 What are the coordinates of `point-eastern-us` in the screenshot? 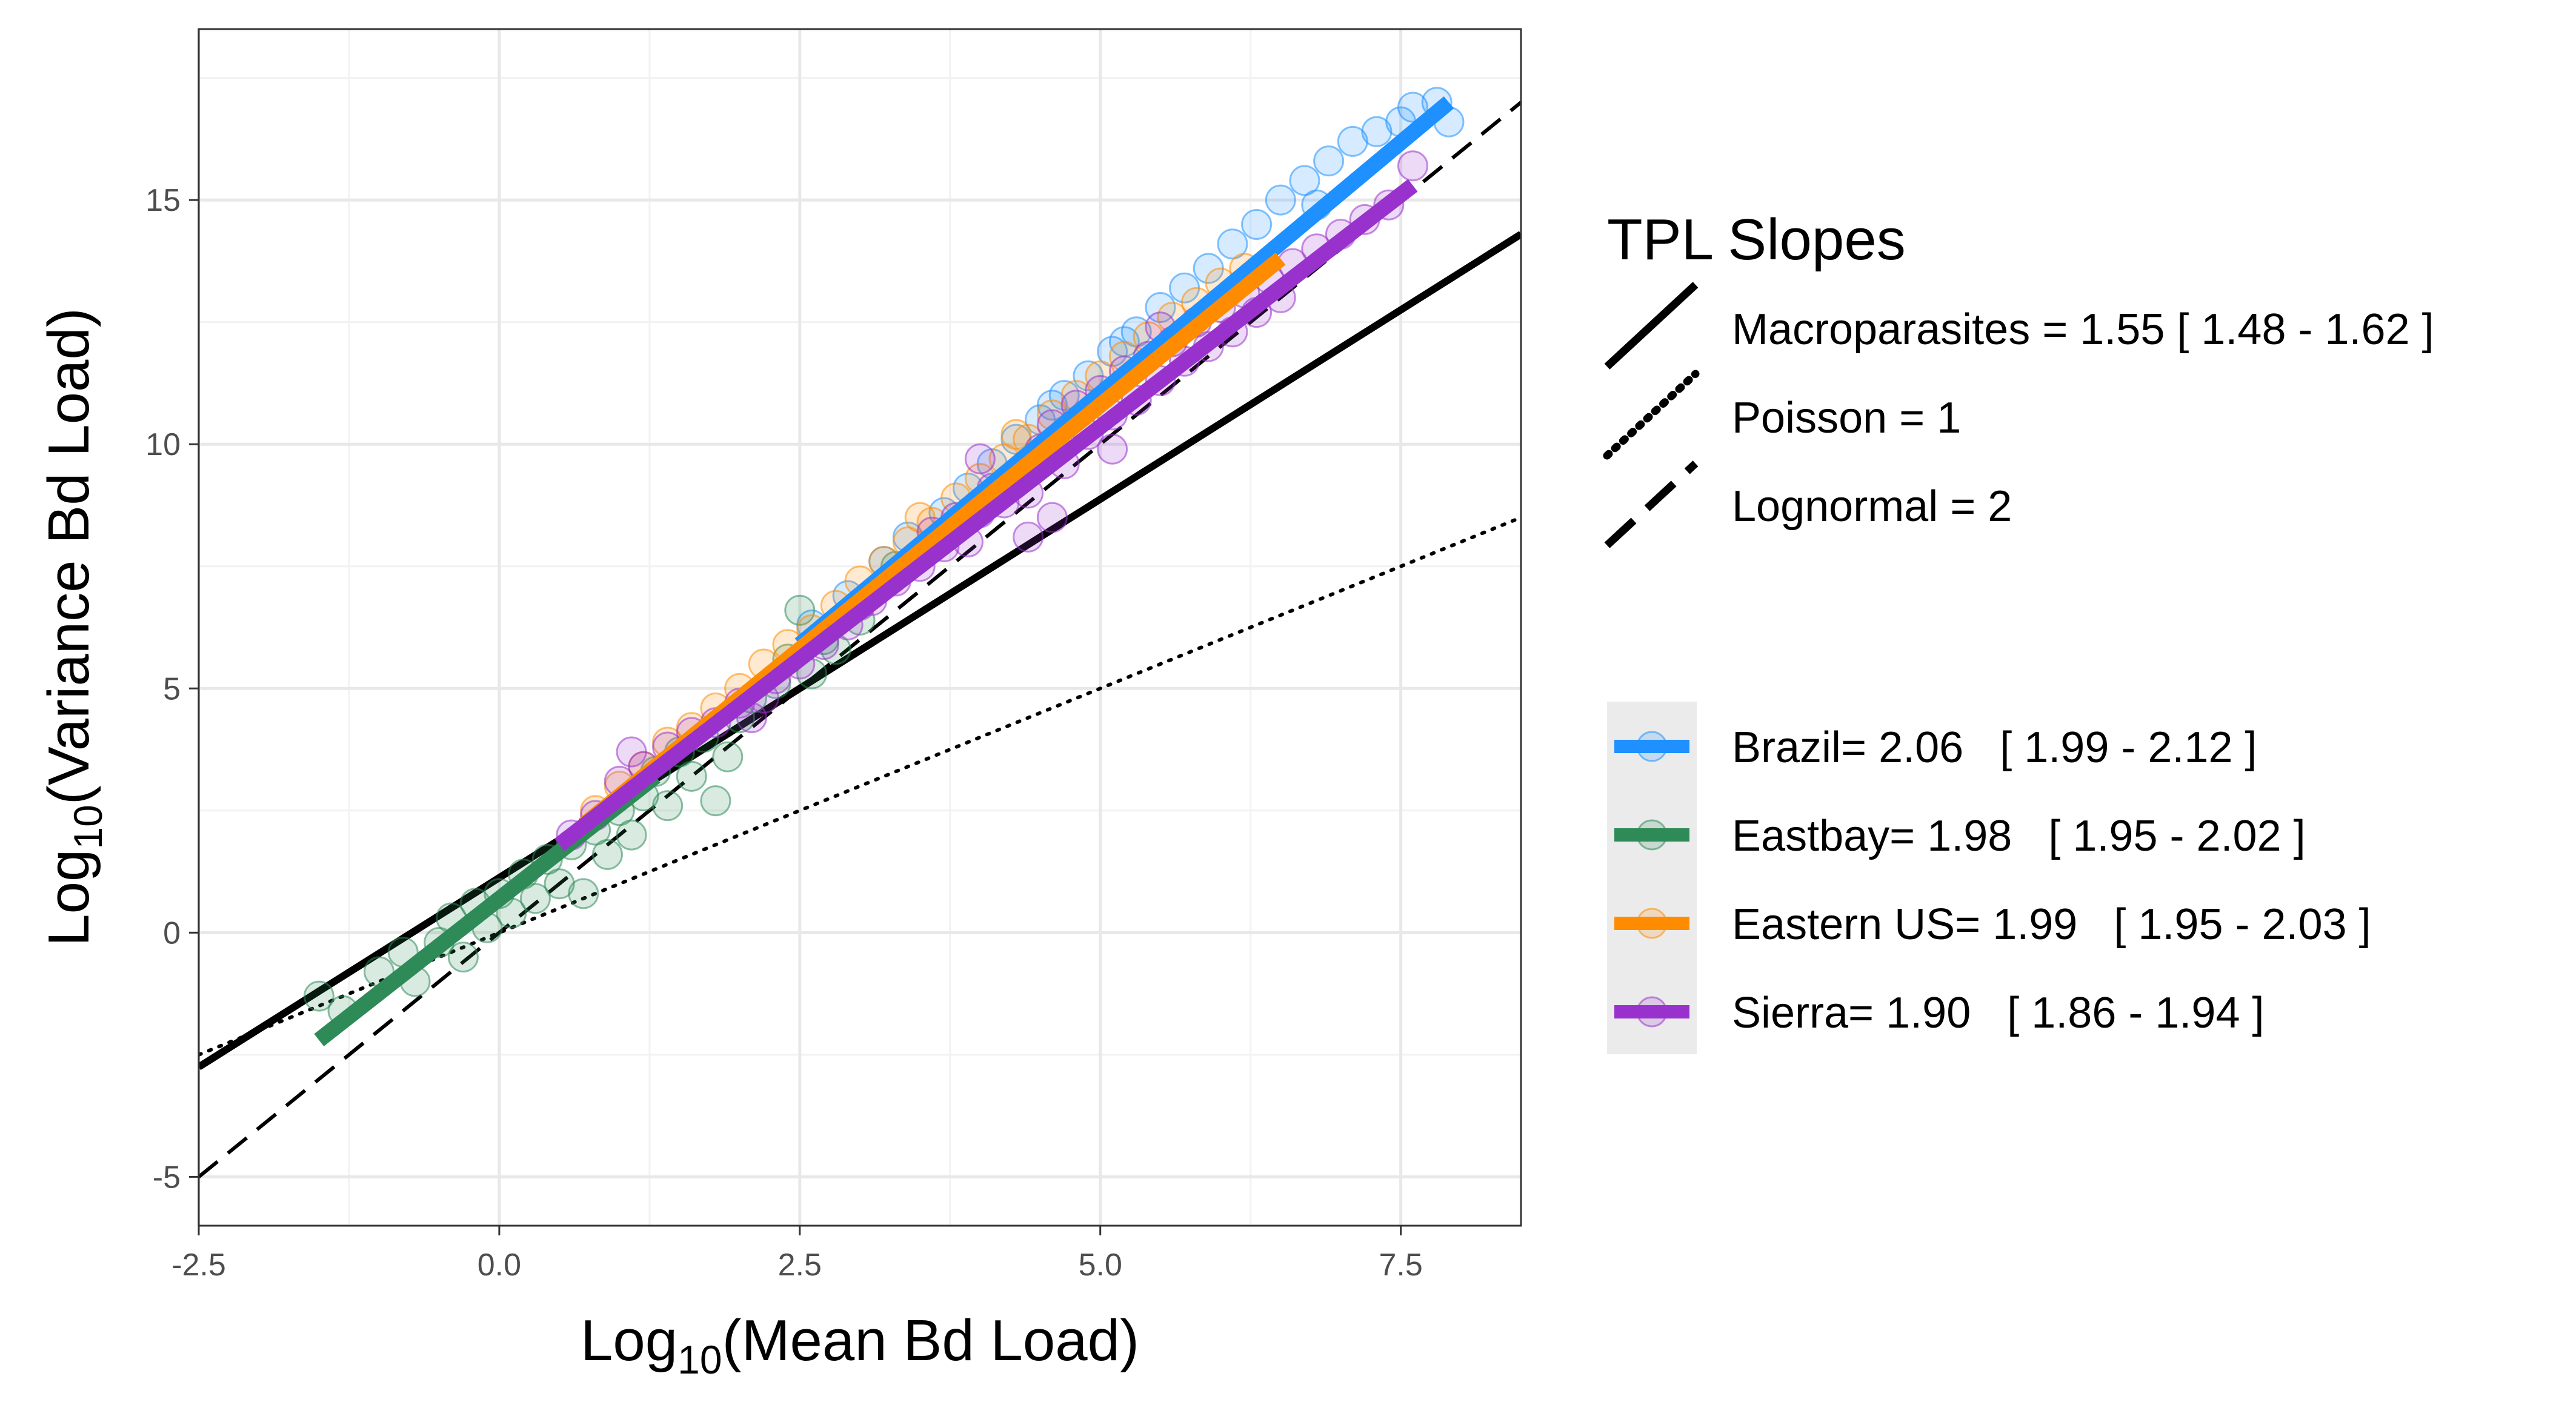 It's located at (1016, 434).